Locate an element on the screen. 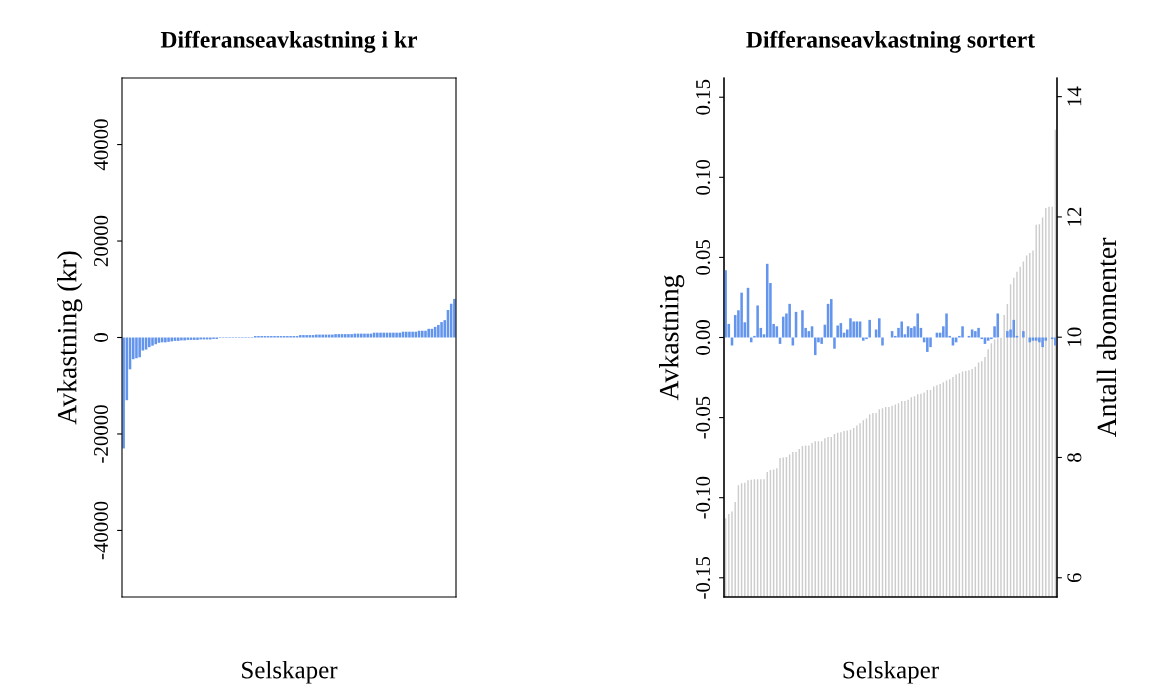 The width and height of the screenshot is (1165, 696). y-tick-label: 40000 is located at coordinates (101, 145).